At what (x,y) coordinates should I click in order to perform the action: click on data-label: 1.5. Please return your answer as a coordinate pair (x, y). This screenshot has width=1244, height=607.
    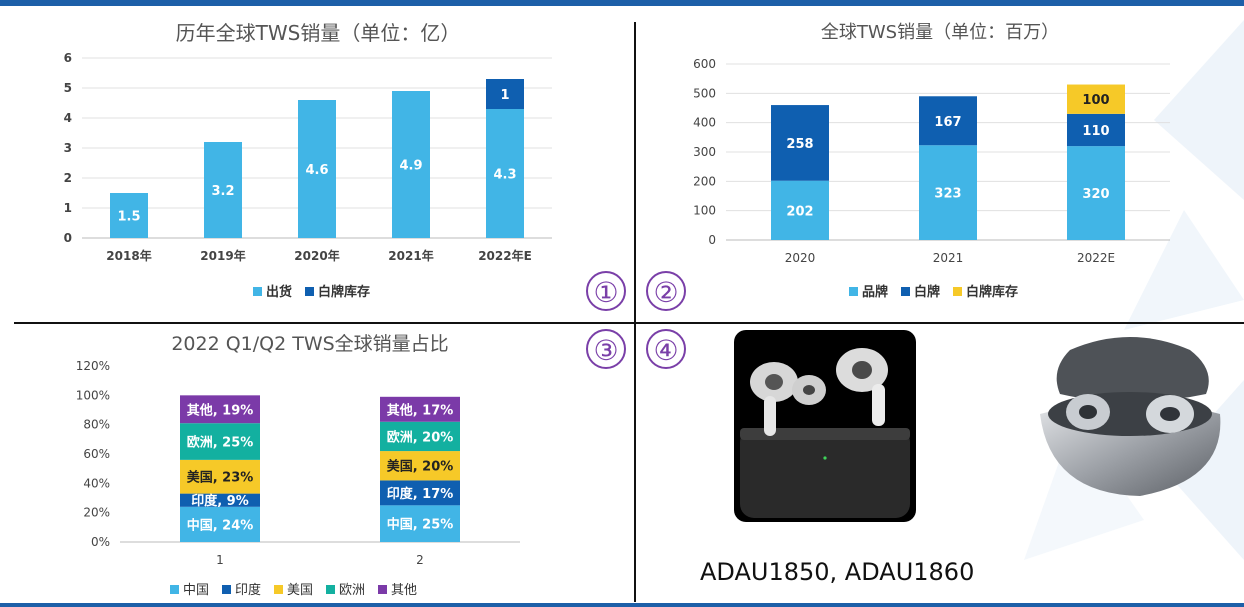
    Looking at the image, I should click on (128, 217).